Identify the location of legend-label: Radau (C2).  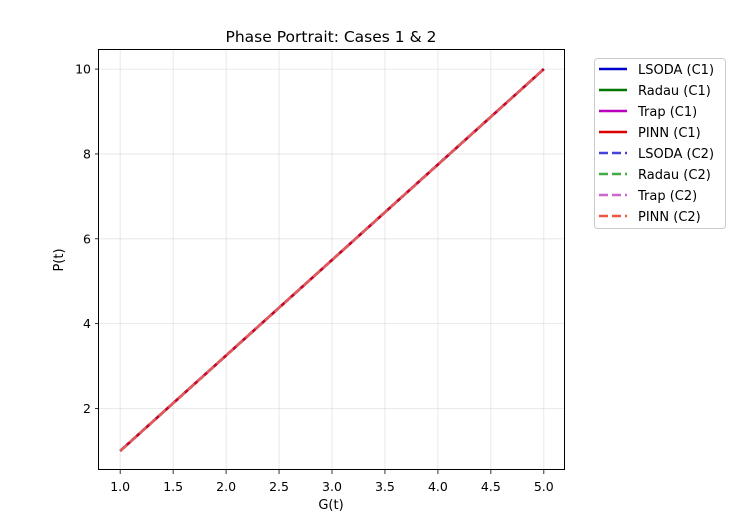
(674, 175).